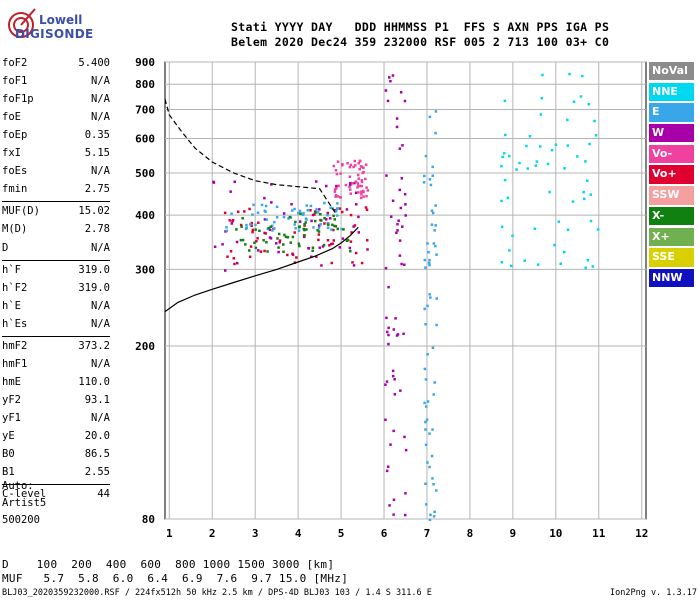 This screenshot has height=600, width=700. What do you see at coordinates (97, 229) in the screenshot?
I see `param-value: 2.78` at bounding box center [97, 229].